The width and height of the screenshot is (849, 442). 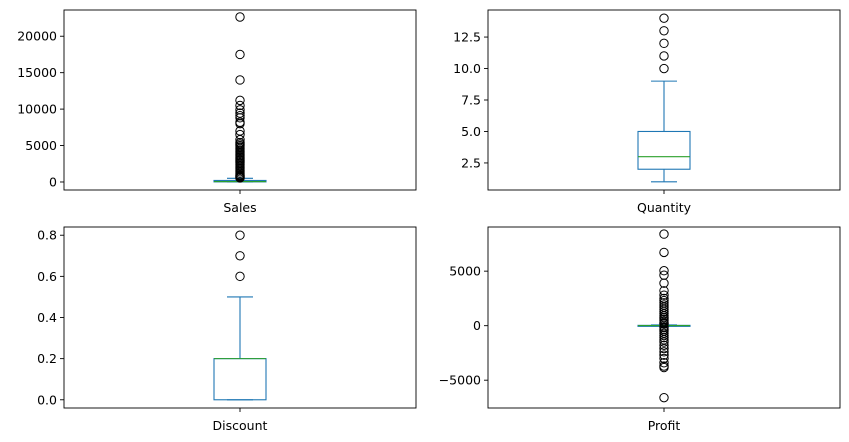 What do you see at coordinates (37, 109) in the screenshot?
I see `y-tick-label: 10000` at bounding box center [37, 109].